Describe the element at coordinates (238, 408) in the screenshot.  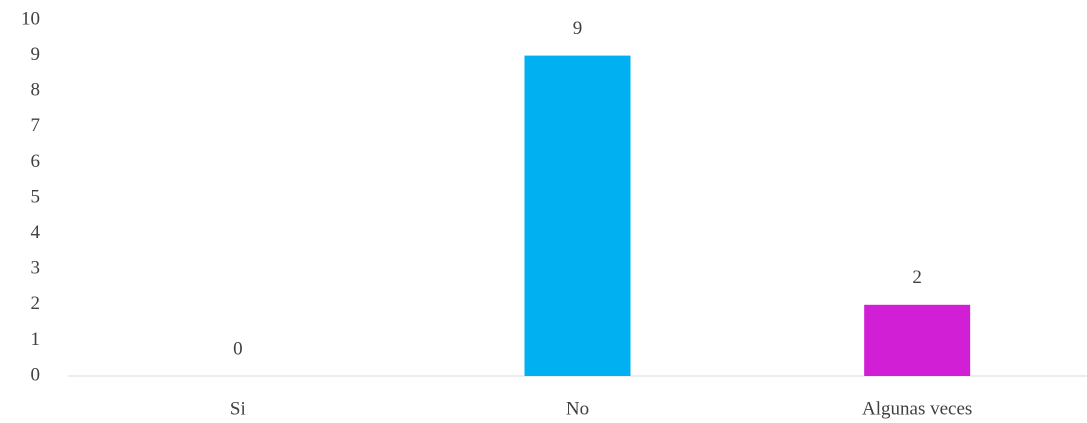
I see `x-tick-label: Si` at that location.